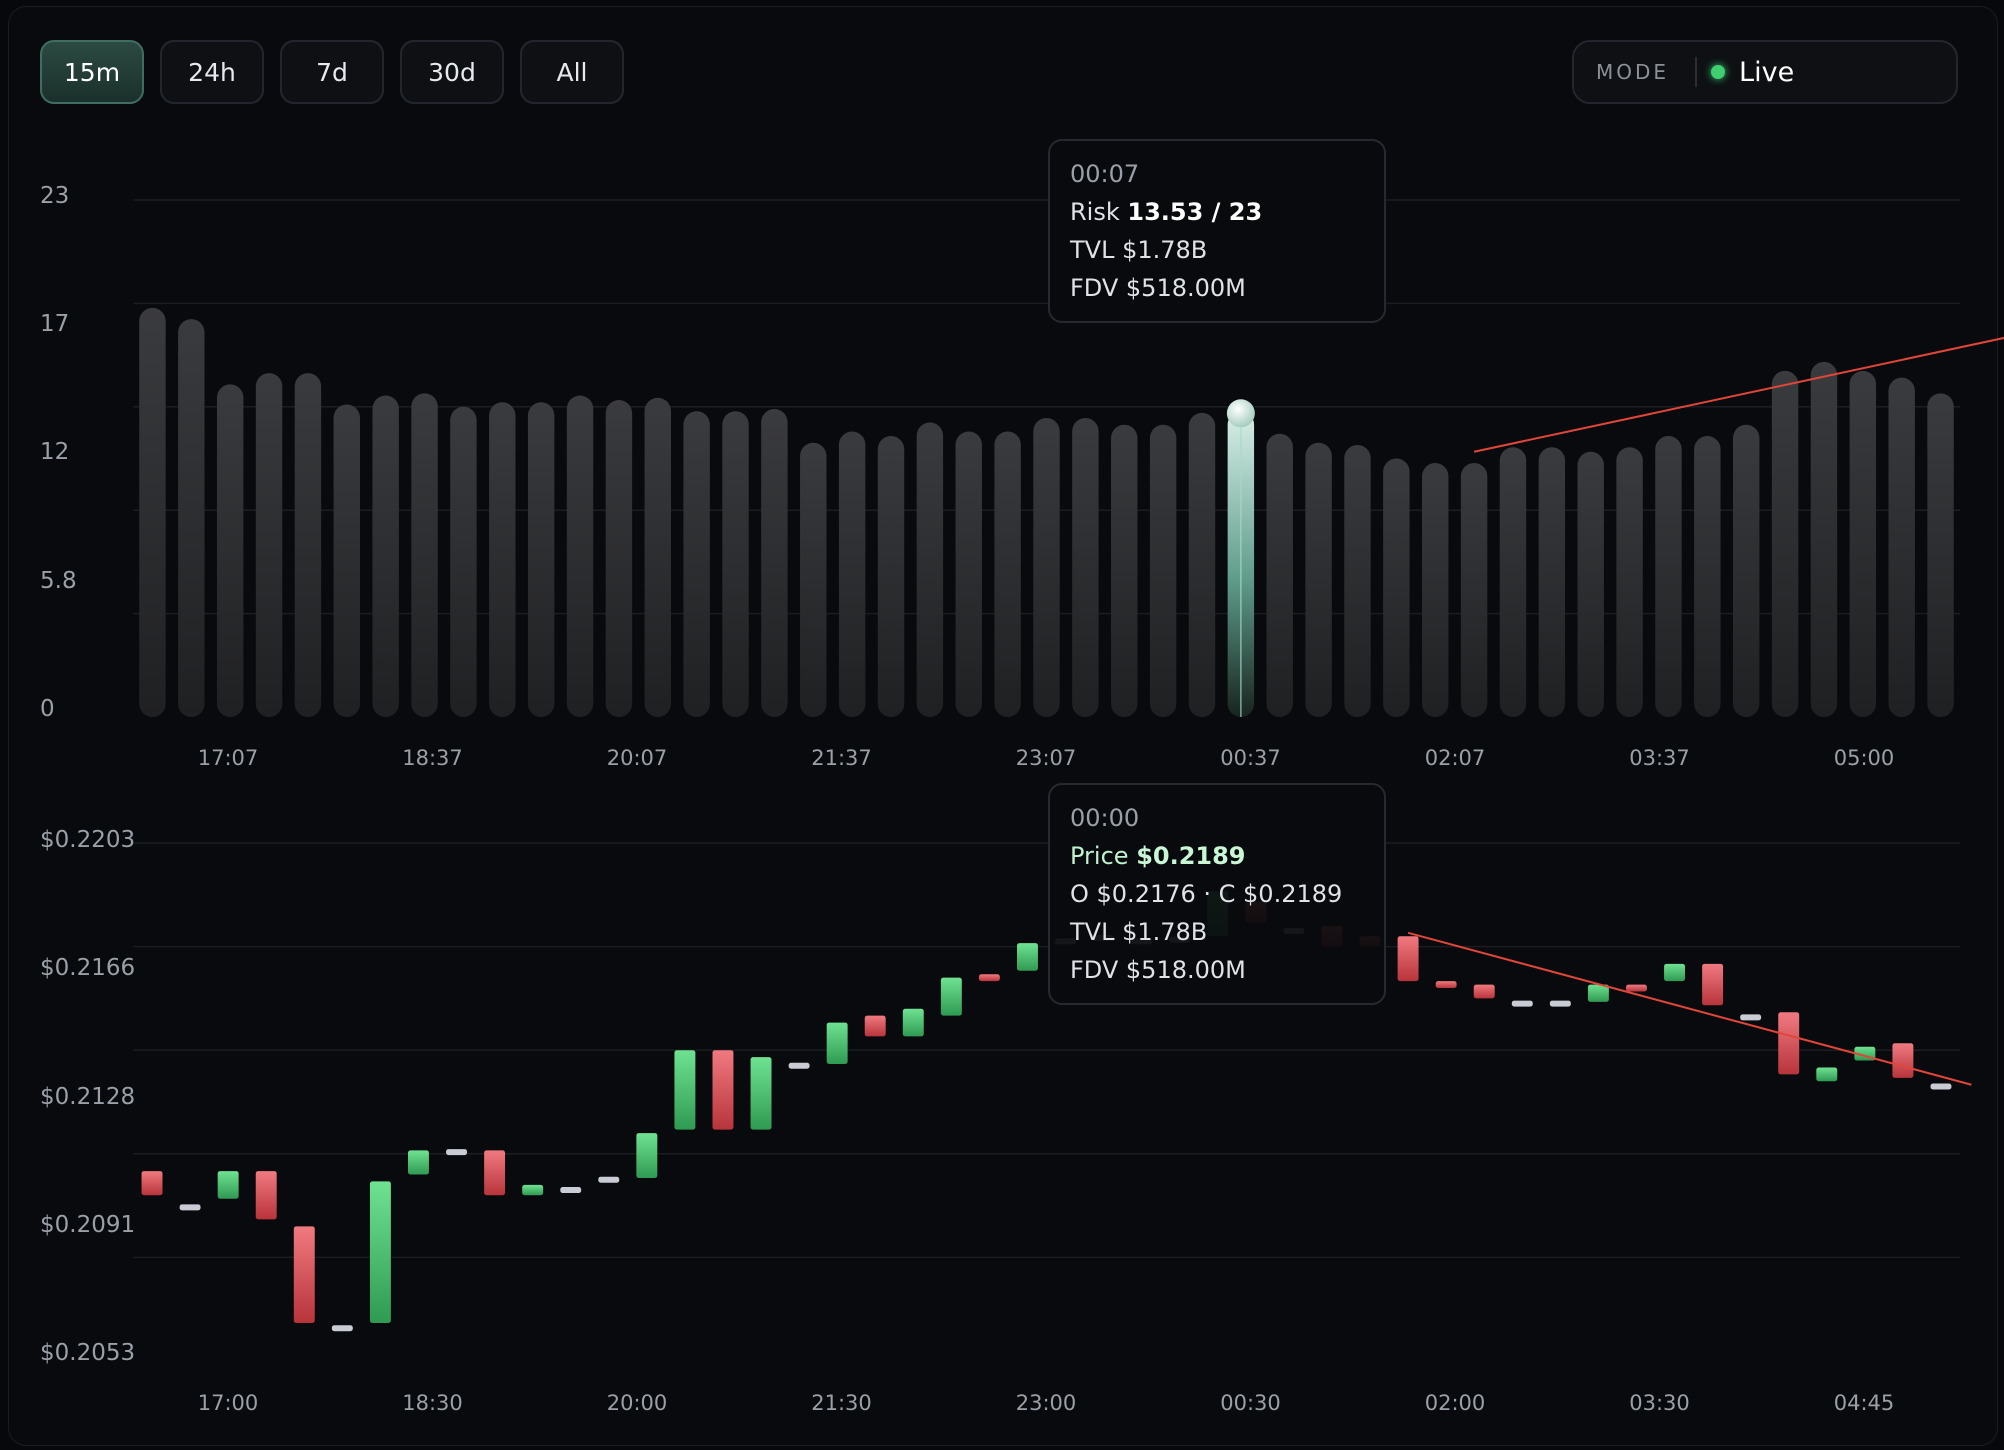 This screenshot has height=1450, width=2004. I want to click on price-y-tick-label: $0.2203, so click(87, 840).